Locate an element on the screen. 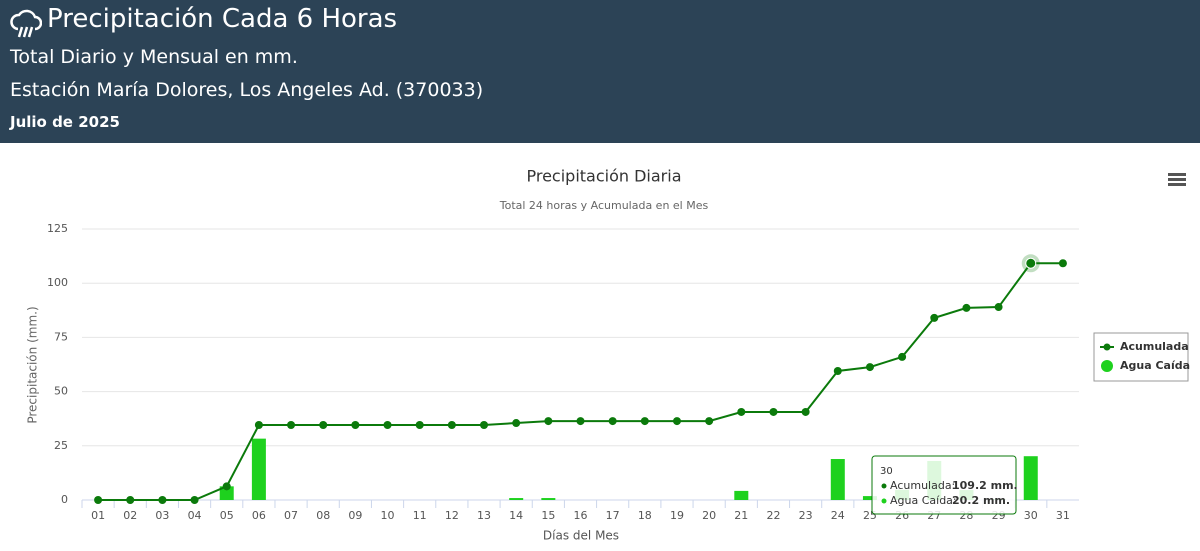  x-tick-label: 04 is located at coordinates (195, 515).